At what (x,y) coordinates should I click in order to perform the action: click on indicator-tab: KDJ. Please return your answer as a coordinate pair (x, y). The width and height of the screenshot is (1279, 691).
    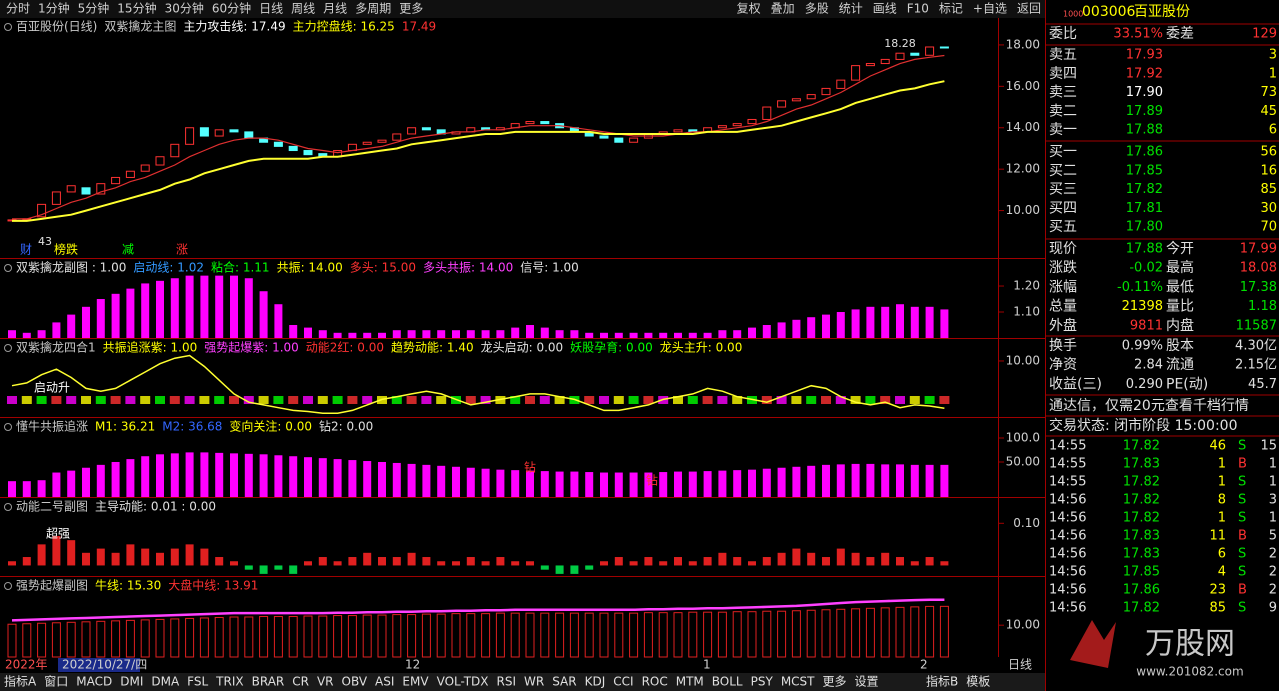
    Looking at the image, I should click on (595, 682).